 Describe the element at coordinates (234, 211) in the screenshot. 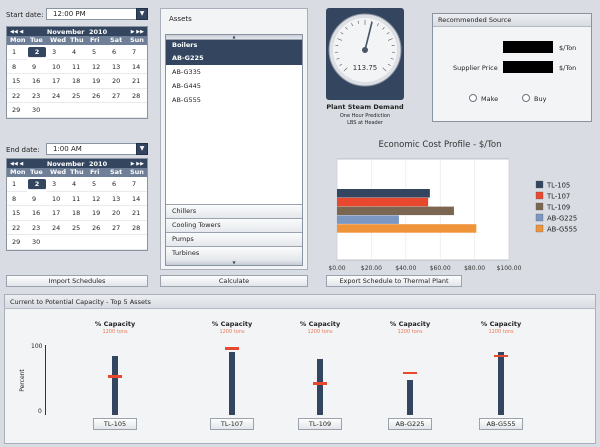

I see `asset-group-header: Chillers` at that location.